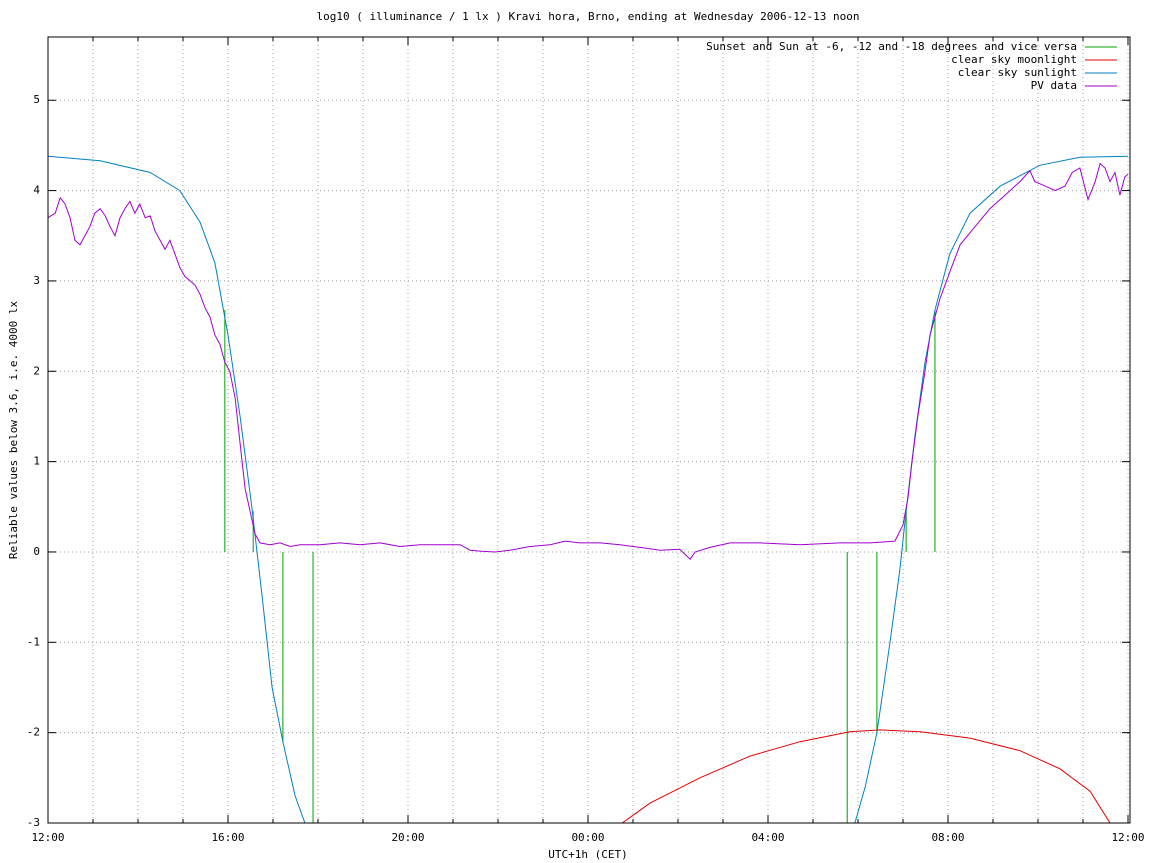 The width and height of the screenshot is (1151, 863). Describe the element at coordinates (407, 837) in the screenshot. I see `x-tick-label: 20:00` at that location.